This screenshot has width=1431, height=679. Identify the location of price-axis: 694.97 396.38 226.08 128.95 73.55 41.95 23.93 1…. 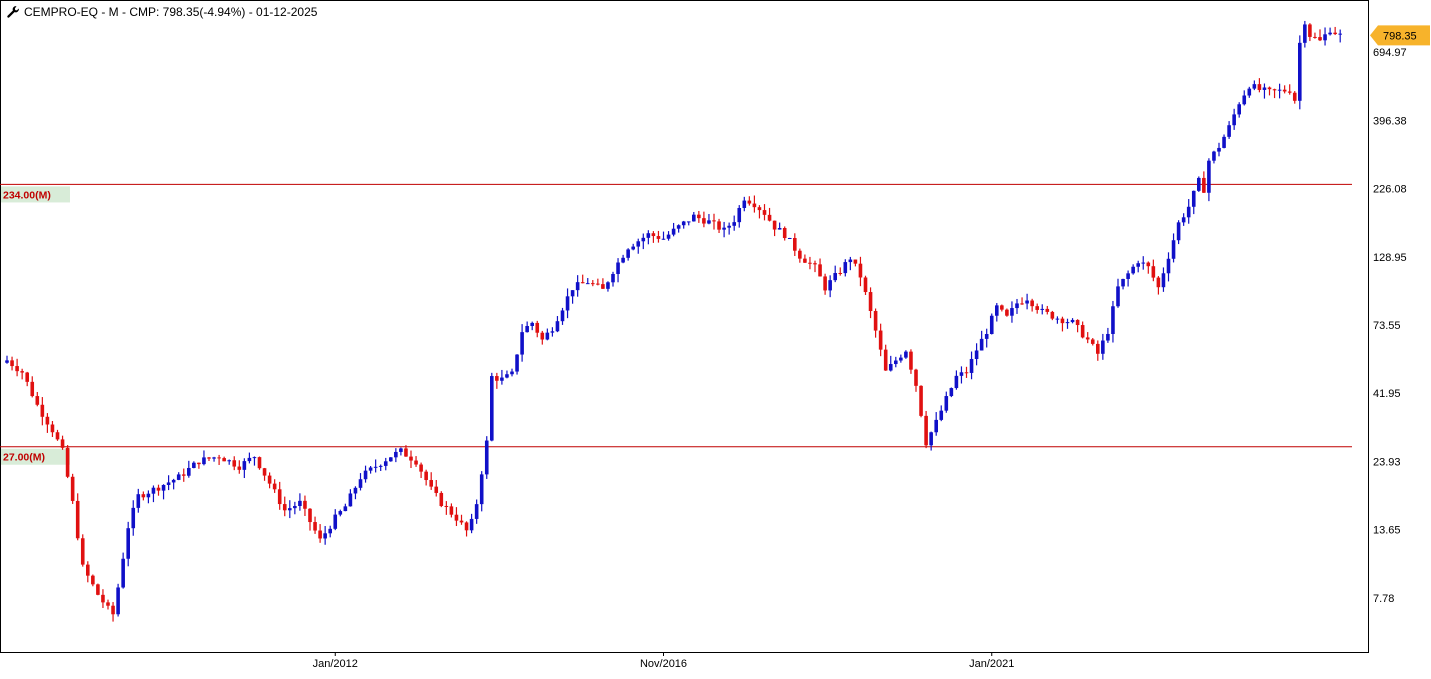
(1390, 326).